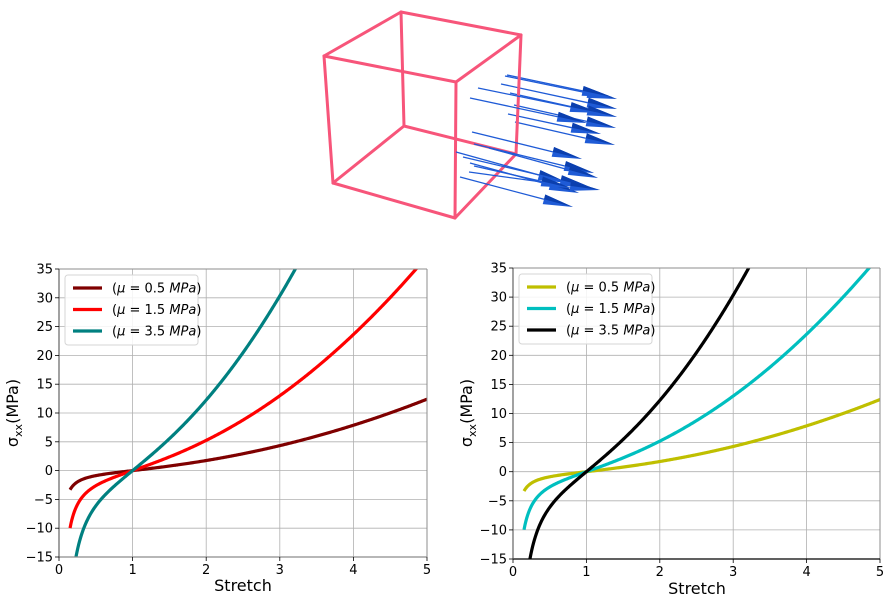 This screenshot has width=889, height=598. Describe the element at coordinates (39, 529) in the screenshot. I see `y-tick-label: −10` at that location.